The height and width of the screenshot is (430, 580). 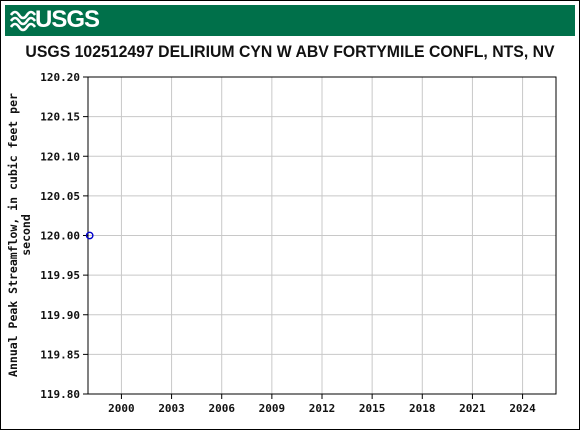 What do you see at coordinates (60, 236) in the screenshot?
I see `y-tick-label: 120.00` at bounding box center [60, 236].